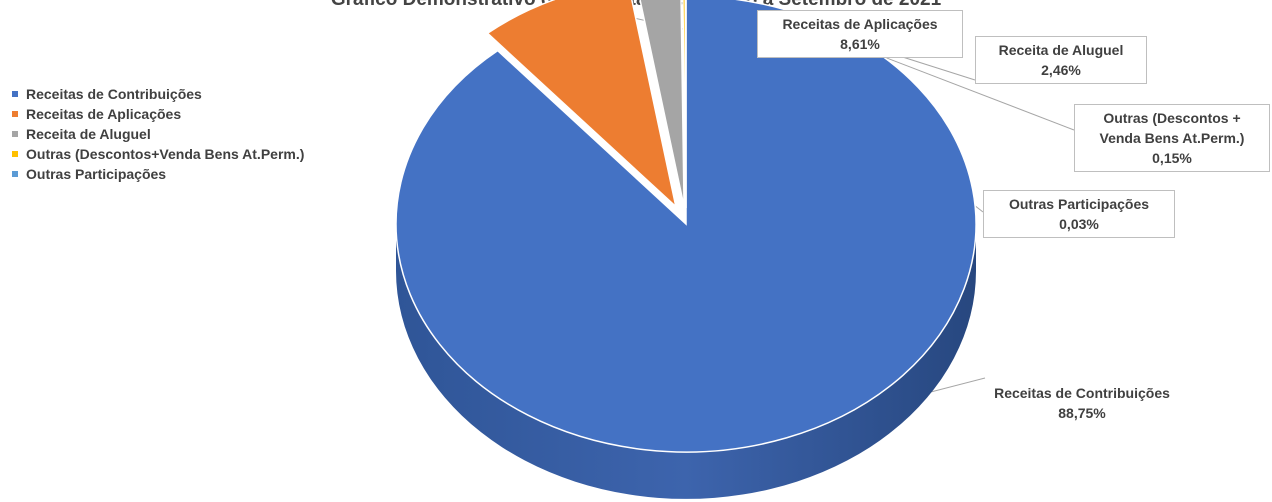 This screenshot has width=1272, height=502. What do you see at coordinates (1061, 70) in the screenshot?
I see `data-label-percent: 2,46%` at bounding box center [1061, 70].